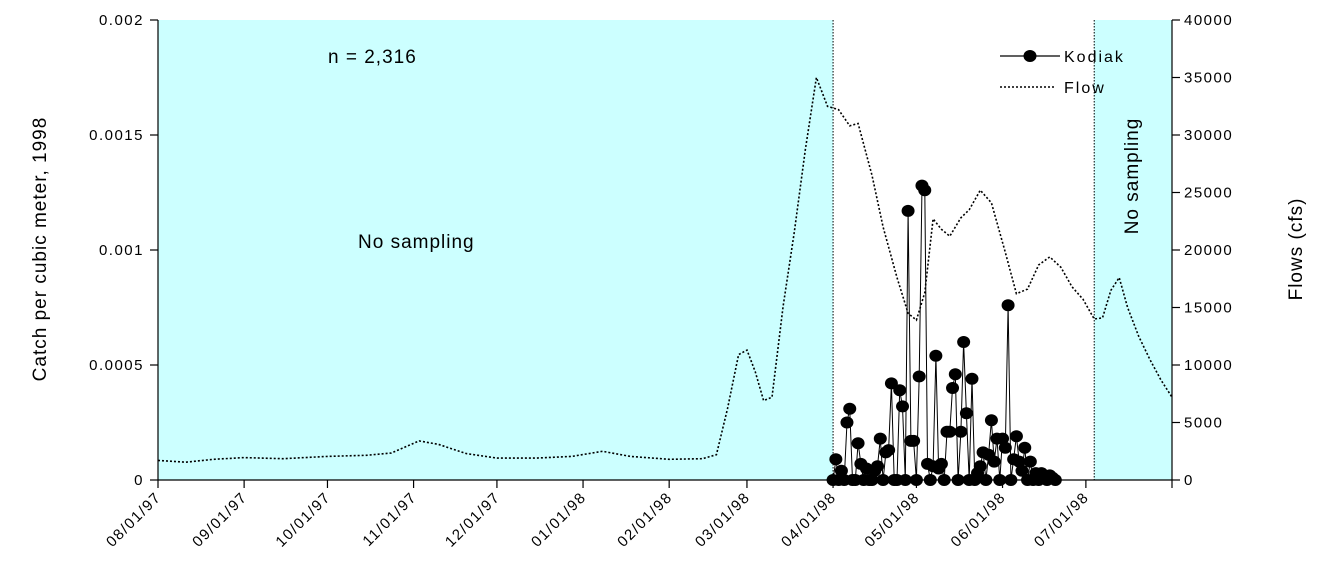  What do you see at coordinates (1030, 56) in the screenshot?
I see `legend-kodiak-marker` at bounding box center [1030, 56].